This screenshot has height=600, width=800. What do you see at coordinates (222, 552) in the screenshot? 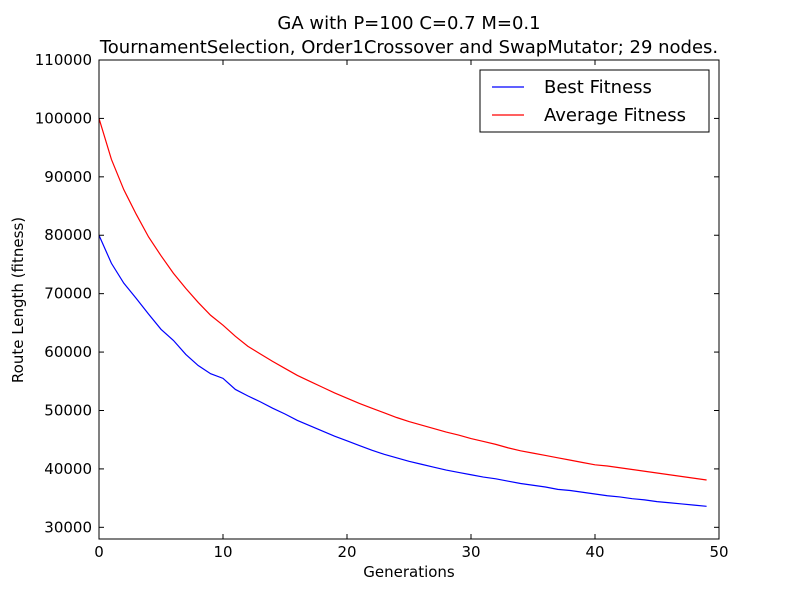
I see `x-tick-label: 10` at bounding box center [222, 552].